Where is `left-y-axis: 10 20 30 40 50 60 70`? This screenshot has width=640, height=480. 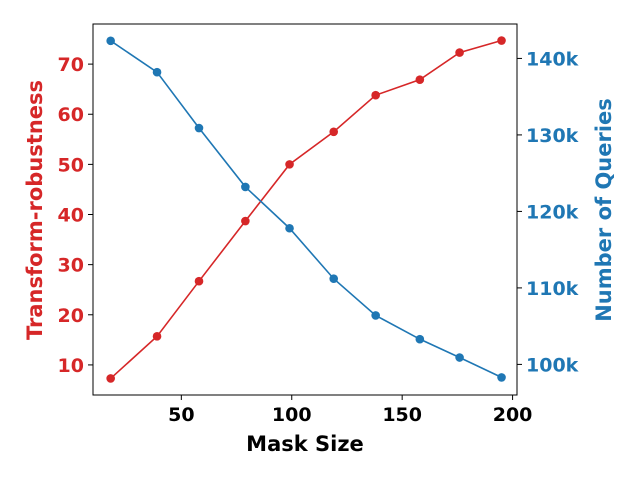
left-y-axis: 10 20 30 40 50 60 70 is located at coordinates (75, 215).